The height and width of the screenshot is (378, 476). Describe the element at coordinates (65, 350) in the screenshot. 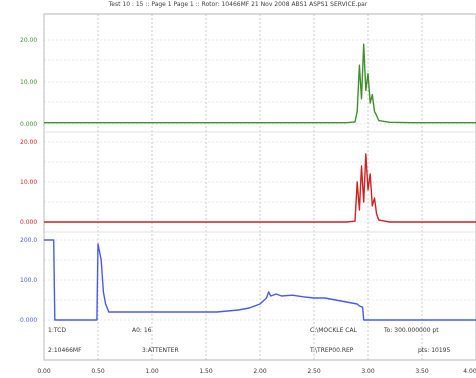

I see `info-left-2: 2:10466MF` at that location.